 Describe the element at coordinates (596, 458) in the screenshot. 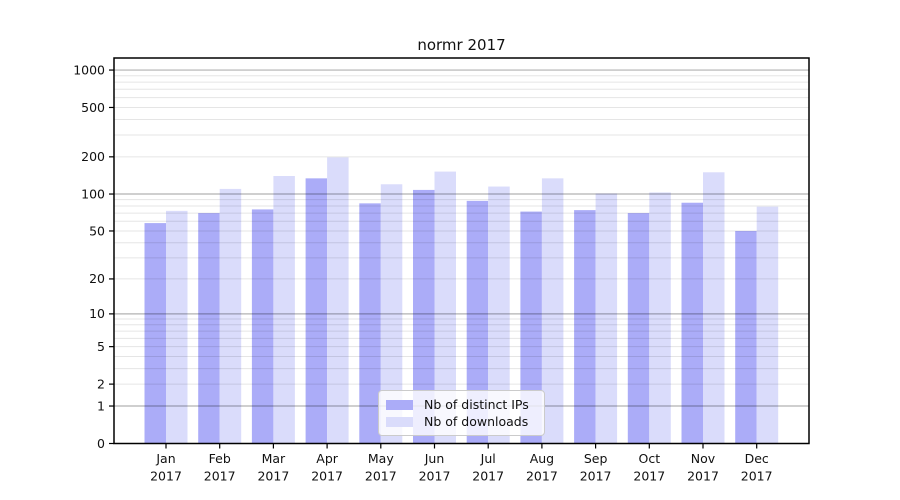

I see `x-tick-label-month: Sep` at that location.